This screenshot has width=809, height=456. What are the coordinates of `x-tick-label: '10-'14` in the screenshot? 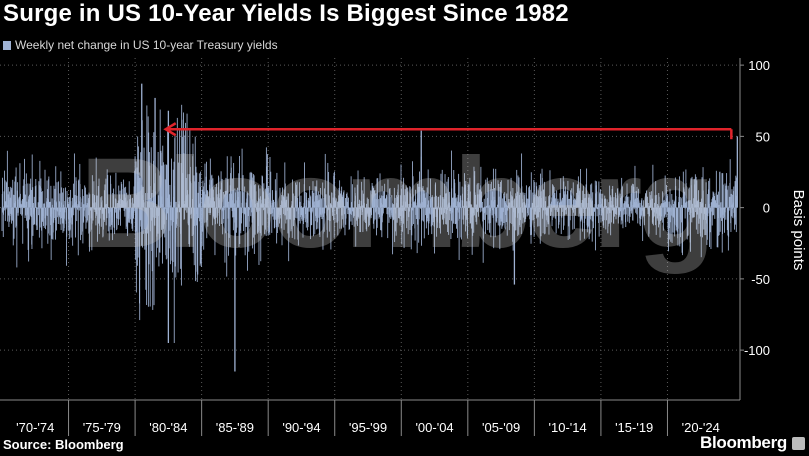 It's located at (568, 427).